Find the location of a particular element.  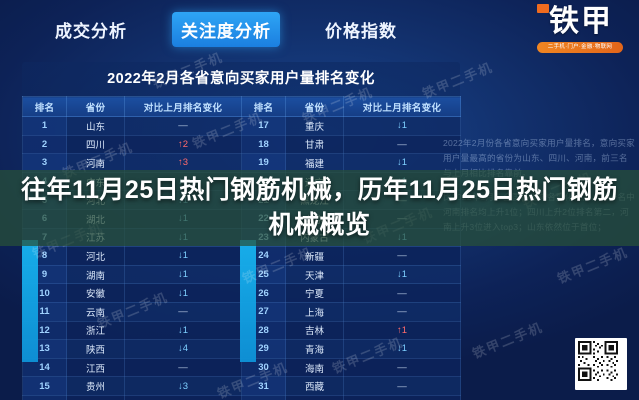

cell-province-right: 上海 is located at coordinates (314, 311).